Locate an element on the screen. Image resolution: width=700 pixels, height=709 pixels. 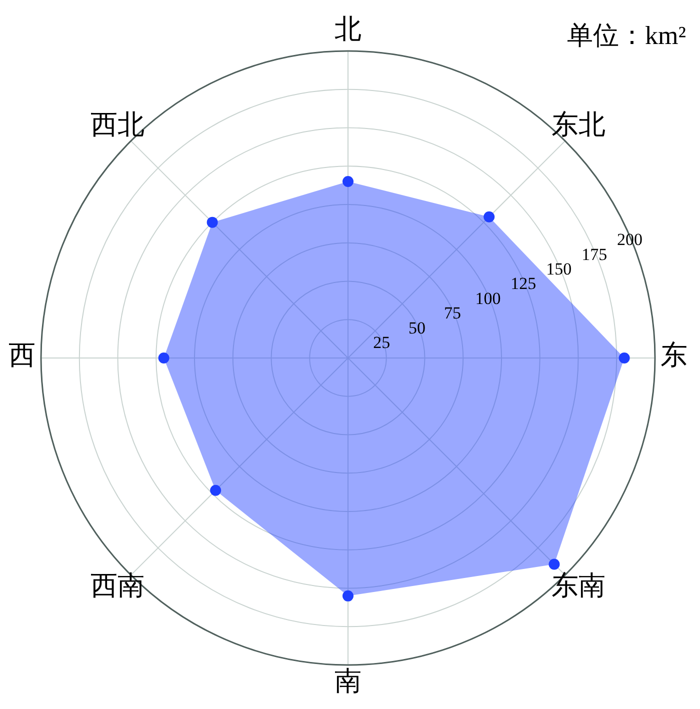
y-tick-label: 150 is located at coordinates (559, 269).